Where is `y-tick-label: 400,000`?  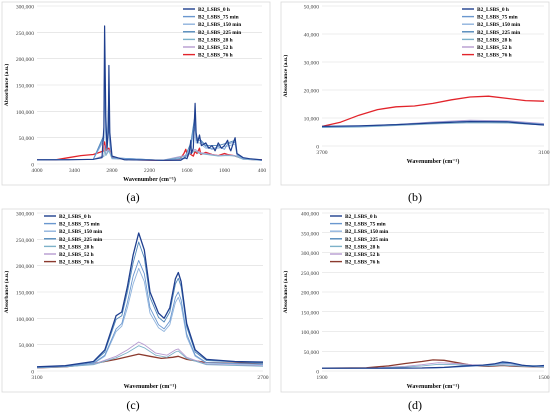 y-tick-label: 400,000 is located at coordinates (310, 215).